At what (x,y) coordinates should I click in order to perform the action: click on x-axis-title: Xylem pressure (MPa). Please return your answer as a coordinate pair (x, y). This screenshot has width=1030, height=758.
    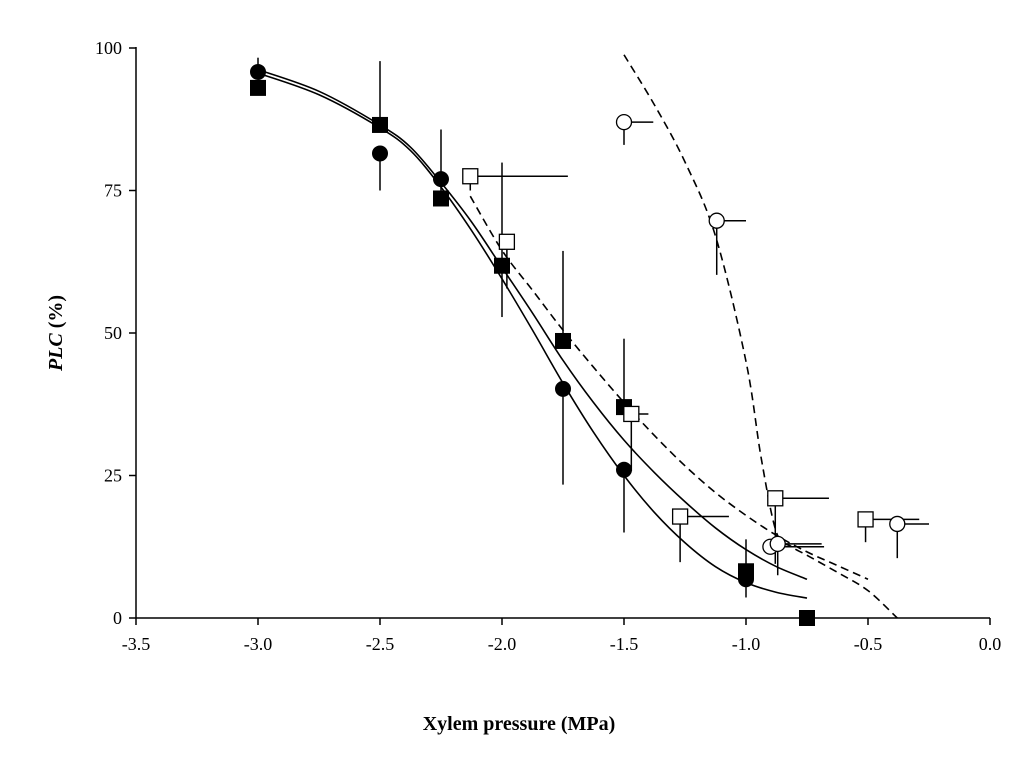
    Looking at the image, I should click on (519, 724).